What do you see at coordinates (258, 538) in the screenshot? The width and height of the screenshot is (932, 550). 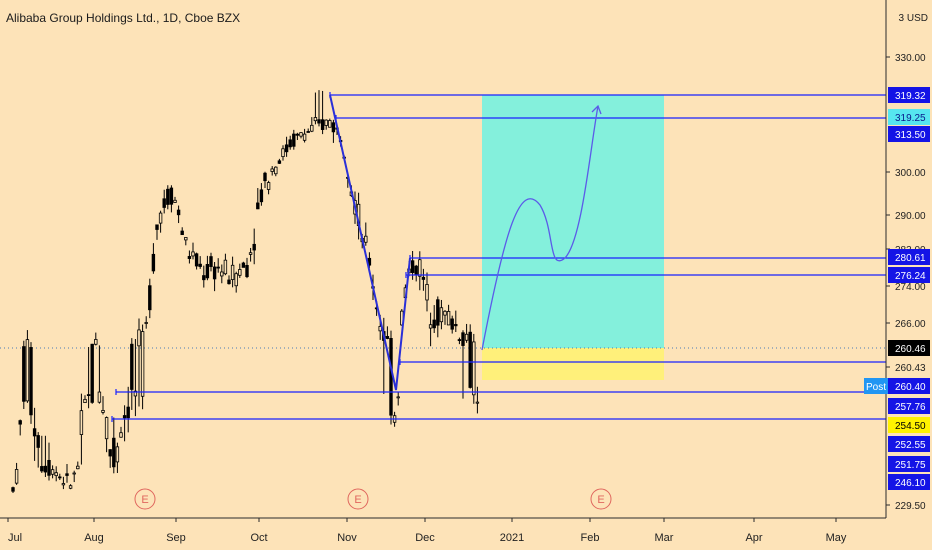 I see `x-tick-label: Oct` at bounding box center [258, 538].